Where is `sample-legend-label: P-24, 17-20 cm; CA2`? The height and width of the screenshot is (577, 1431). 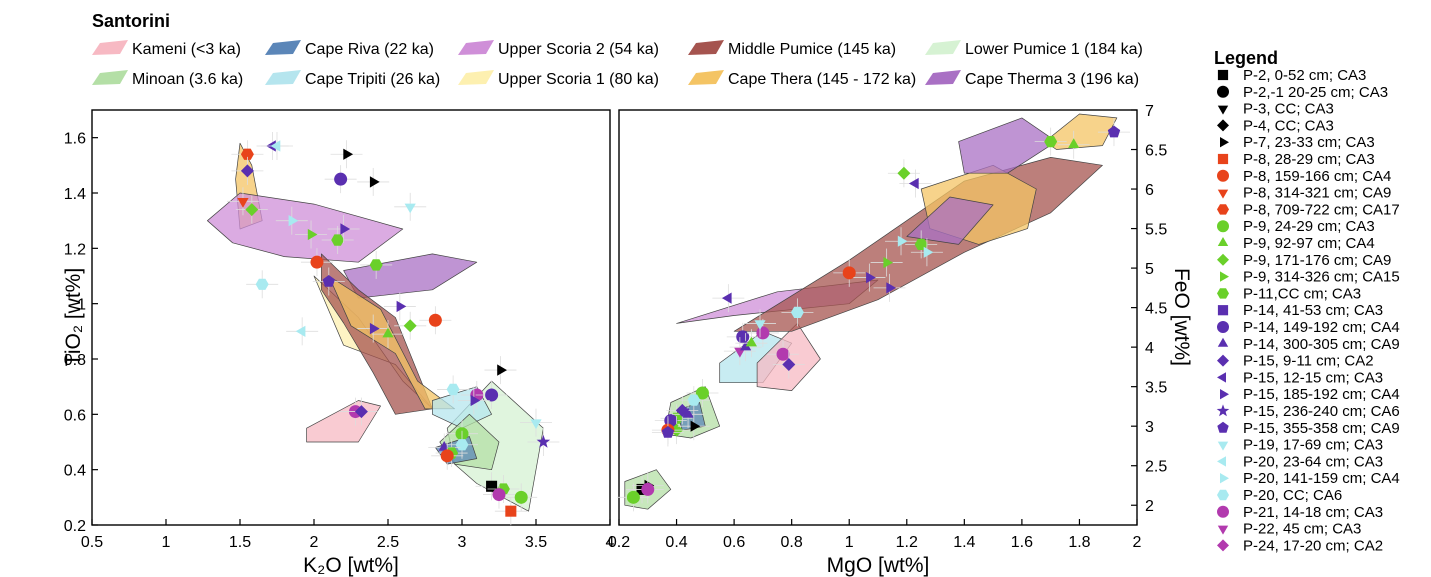 sample-legend-label: P-24, 17-20 cm; CA2 is located at coordinates (1313, 545).